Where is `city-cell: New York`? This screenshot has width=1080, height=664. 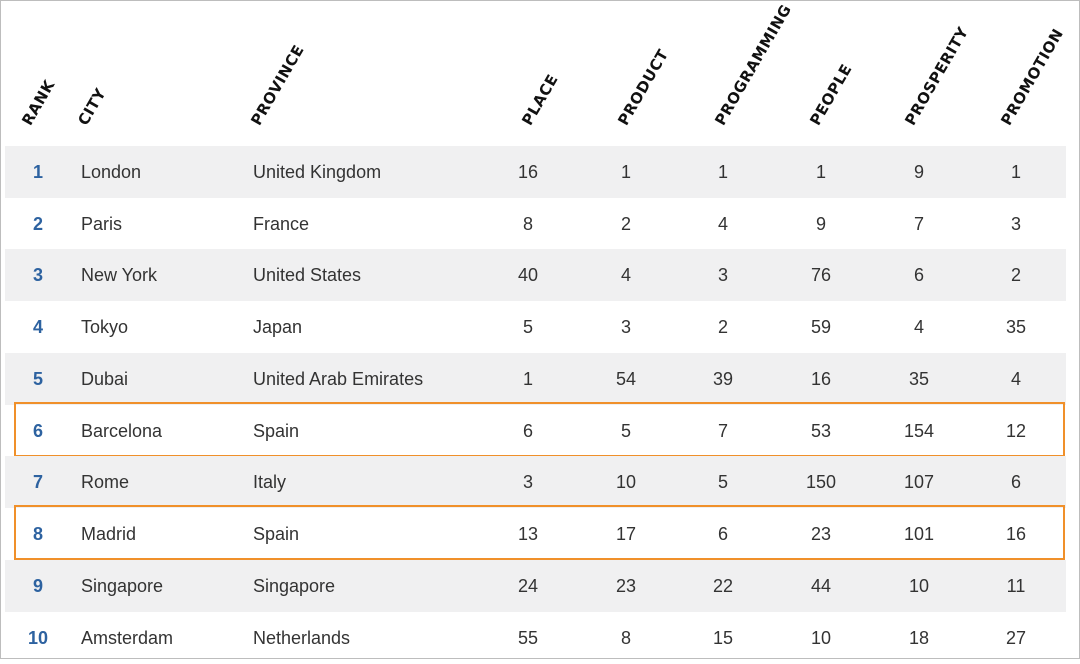
city-cell: New York is located at coordinates (119, 275).